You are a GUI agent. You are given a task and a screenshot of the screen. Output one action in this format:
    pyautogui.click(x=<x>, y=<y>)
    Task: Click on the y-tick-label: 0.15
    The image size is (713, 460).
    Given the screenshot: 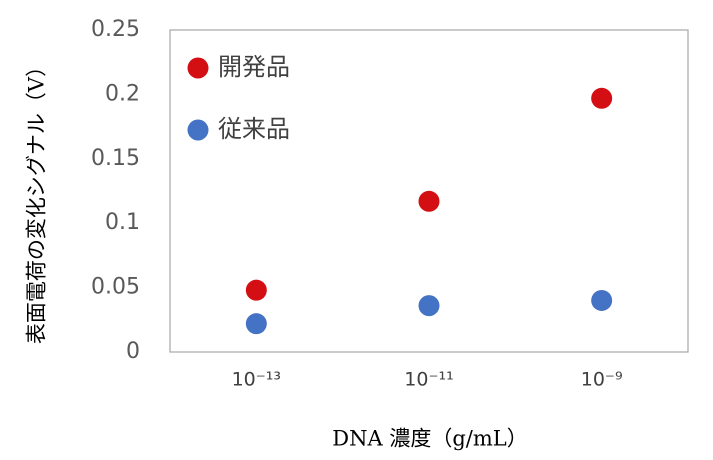 What is the action you would take?
    pyautogui.click(x=115, y=158)
    